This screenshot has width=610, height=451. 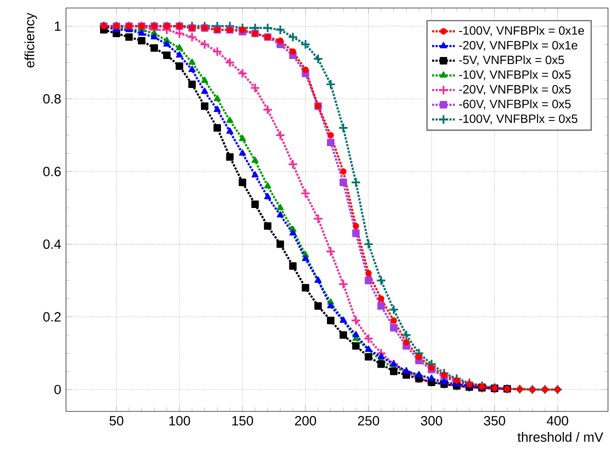 What do you see at coordinates (52, 99) in the screenshot?
I see `y-tick-label: 0.8` at bounding box center [52, 99].